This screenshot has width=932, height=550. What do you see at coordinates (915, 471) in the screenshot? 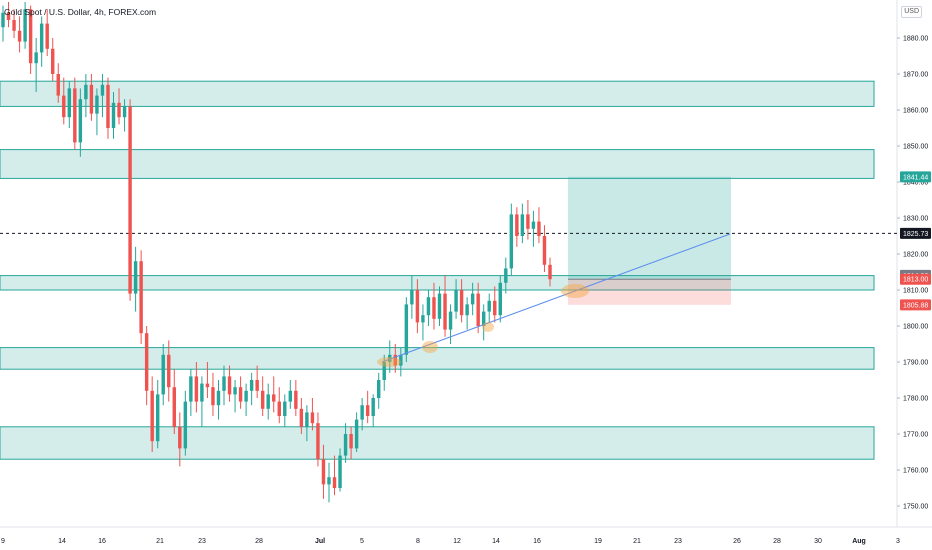
I see `y-tick-label: 1760.00` at bounding box center [915, 471].